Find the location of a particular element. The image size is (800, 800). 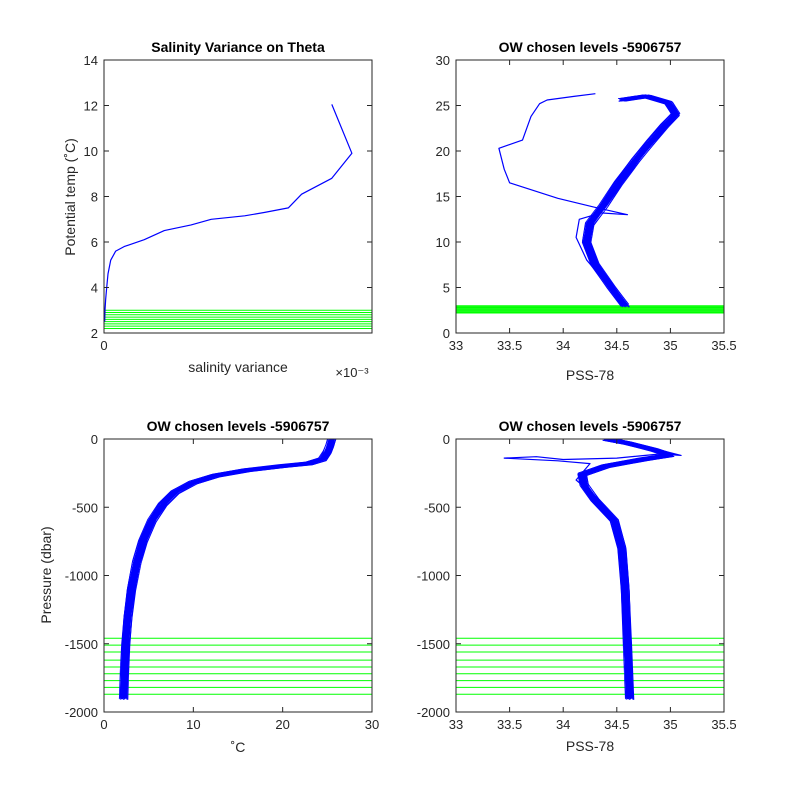

panel-4-title: OW chosen levels -5906757 is located at coordinates (590, 426).